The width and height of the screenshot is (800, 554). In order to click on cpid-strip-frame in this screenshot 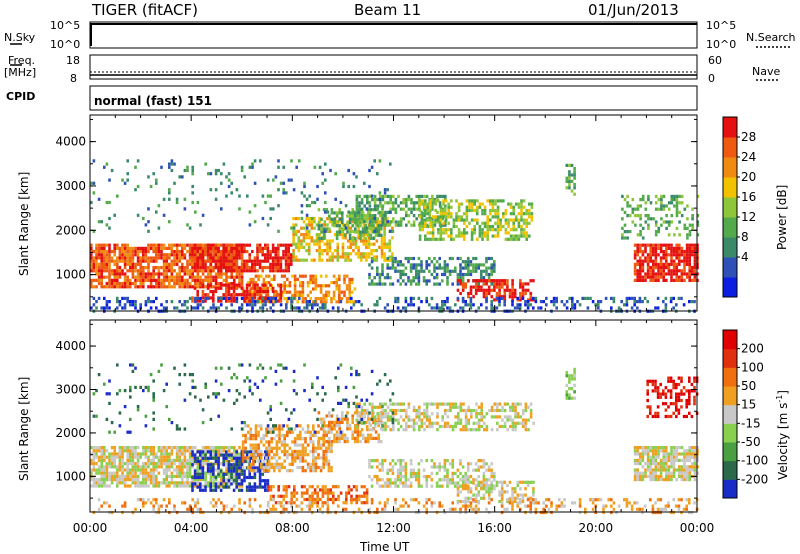, I will do `click(393, 98)`.